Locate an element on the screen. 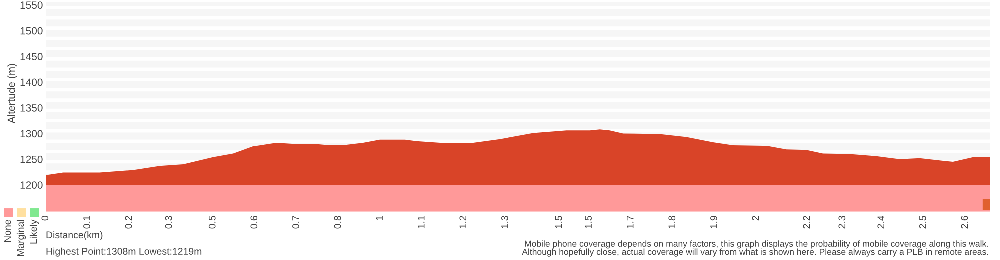 This screenshot has height=260, width=1000. x-tick-label: 0.2 is located at coordinates (128, 222).